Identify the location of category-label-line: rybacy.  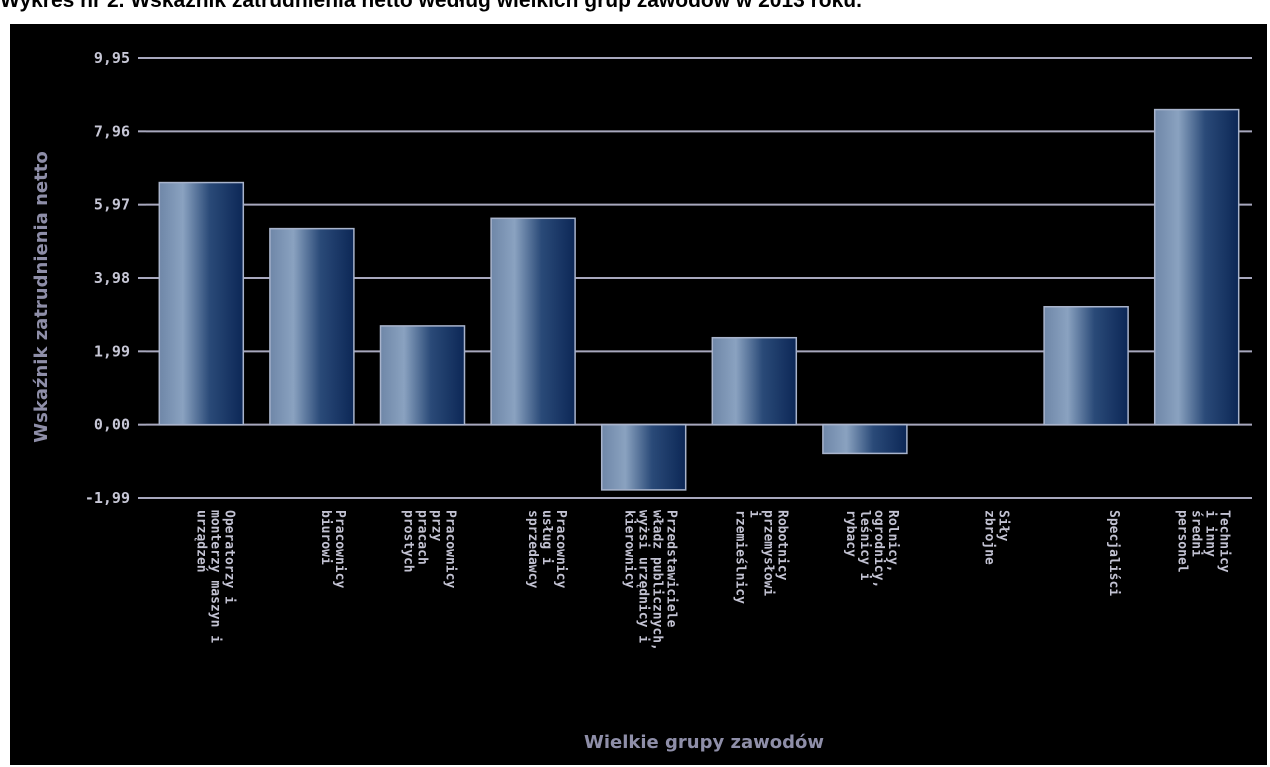
(850, 533).